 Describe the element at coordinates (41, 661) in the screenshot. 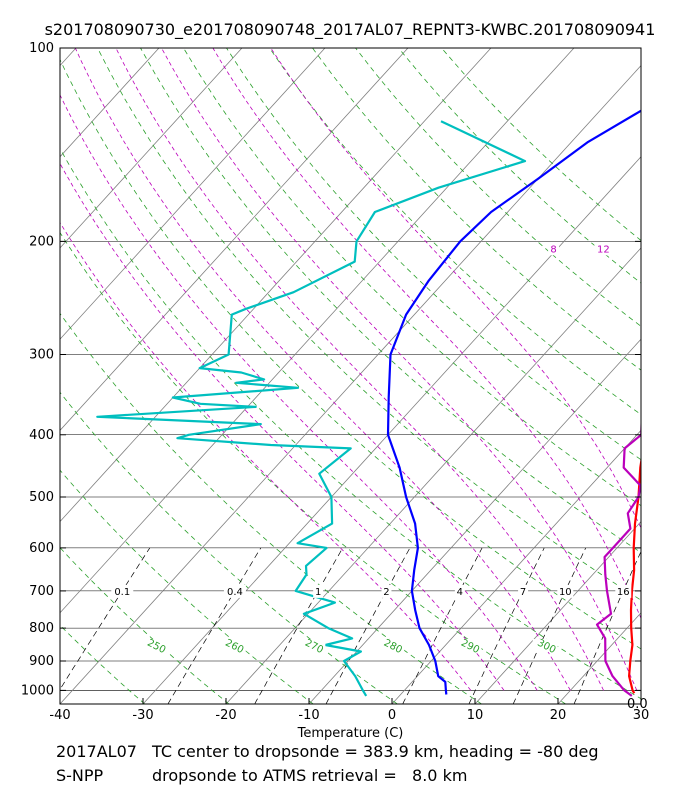

I see `y-tick-label: 900` at that location.